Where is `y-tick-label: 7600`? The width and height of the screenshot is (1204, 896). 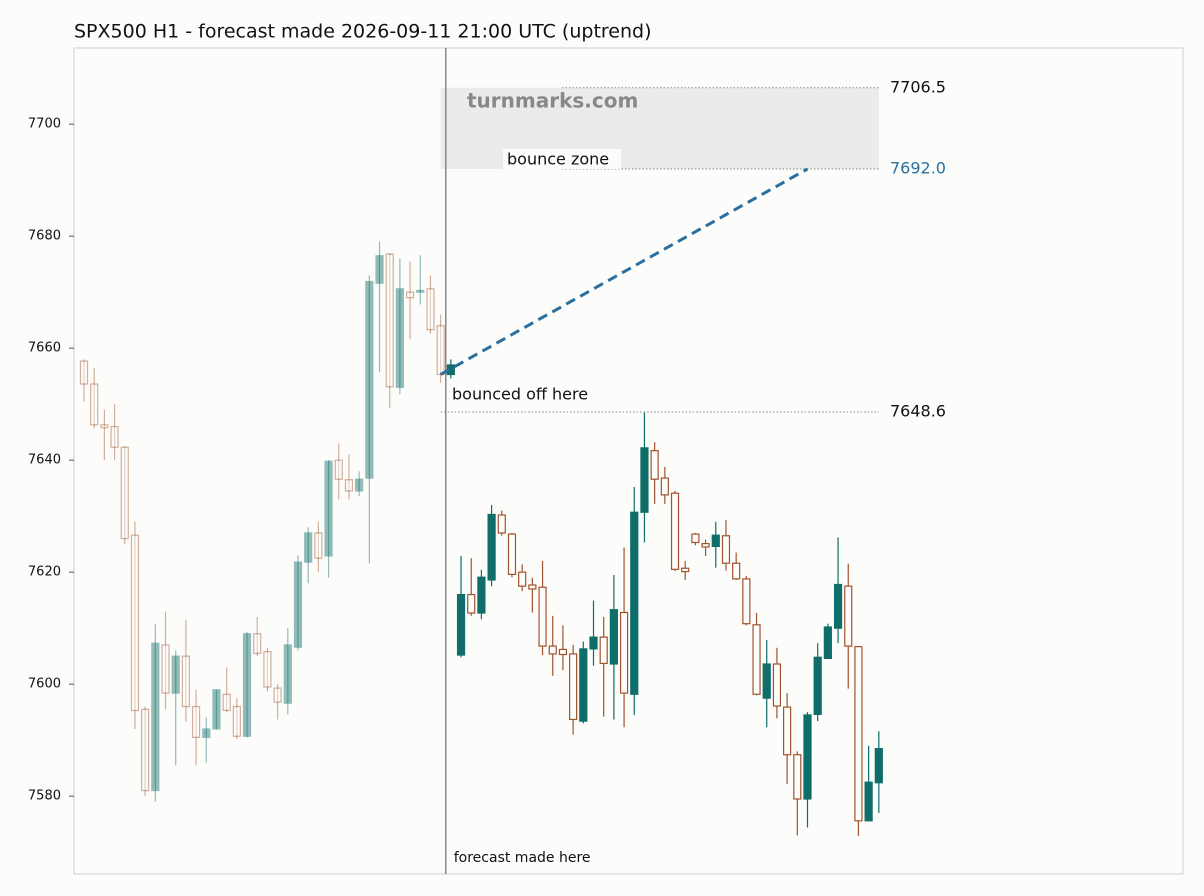
y-tick-label: 7600 is located at coordinates (44, 684).